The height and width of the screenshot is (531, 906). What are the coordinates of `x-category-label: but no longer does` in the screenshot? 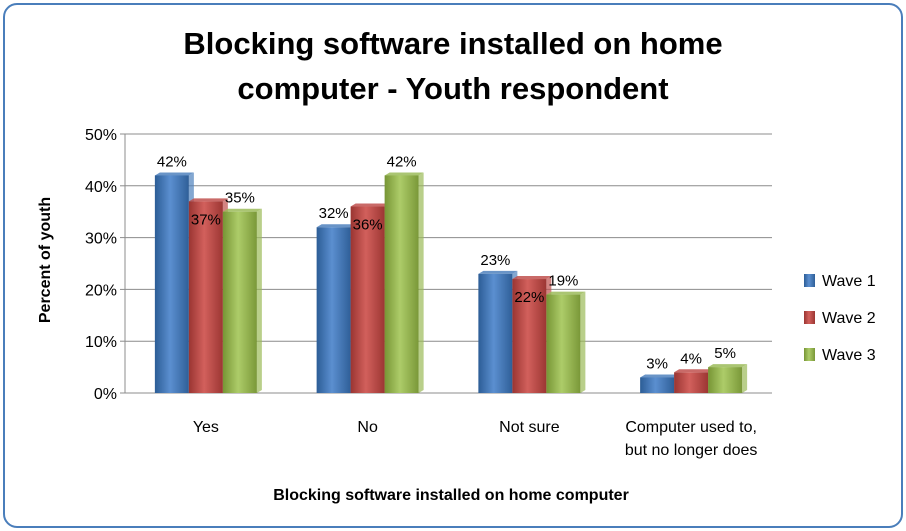 It's located at (691, 450).